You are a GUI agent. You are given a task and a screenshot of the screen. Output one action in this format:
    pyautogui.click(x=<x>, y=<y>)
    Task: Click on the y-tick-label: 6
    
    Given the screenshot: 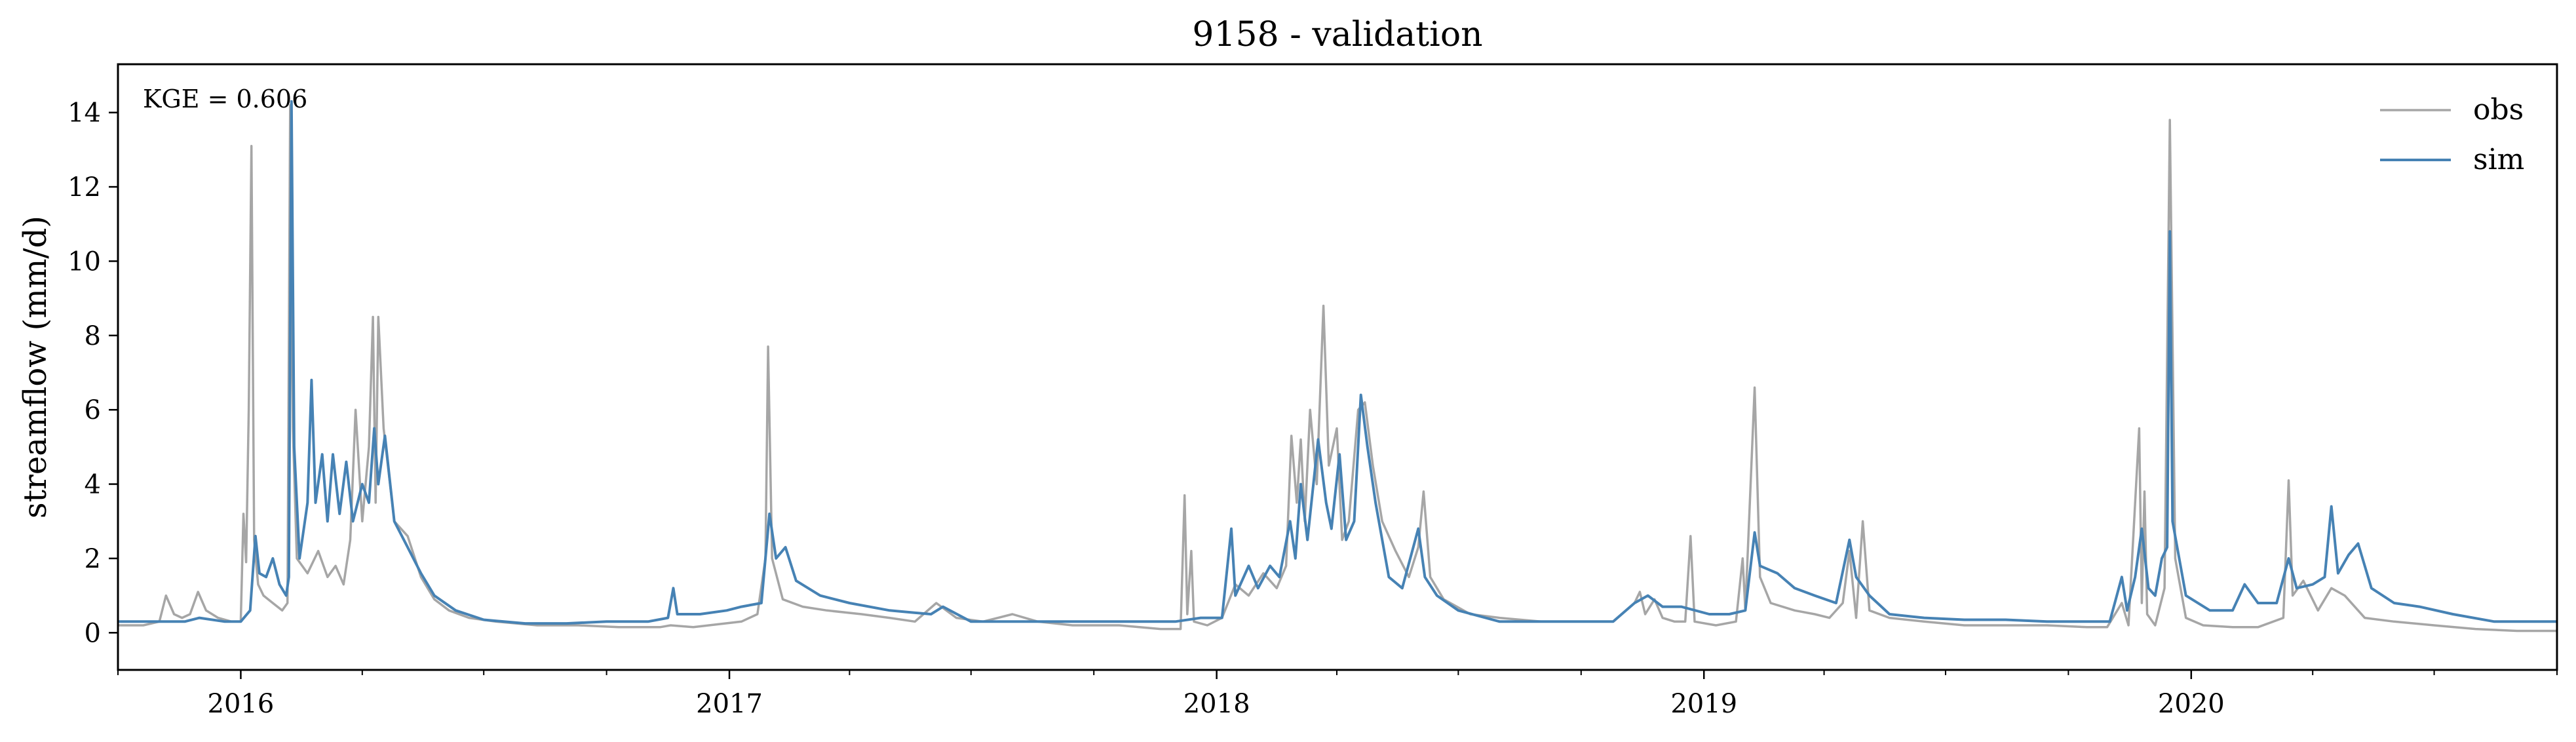 What is the action you would take?
    pyautogui.click(x=93, y=410)
    